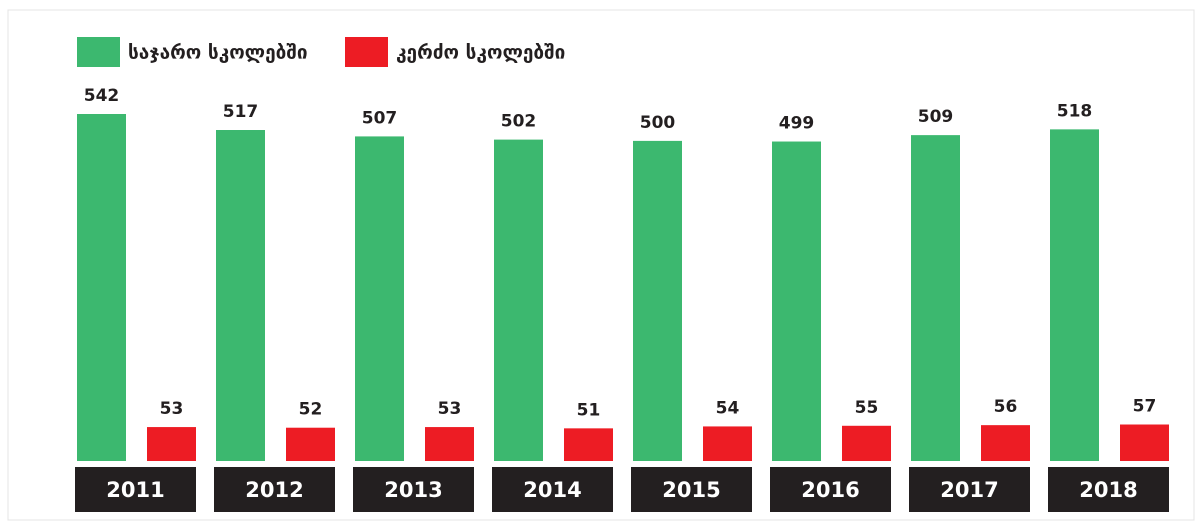 Image resolution: width=1203 pixels, height=527 pixels. Describe the element at coordinates (102, 96) in the screenshot. I see `value-label: 542` at that location.